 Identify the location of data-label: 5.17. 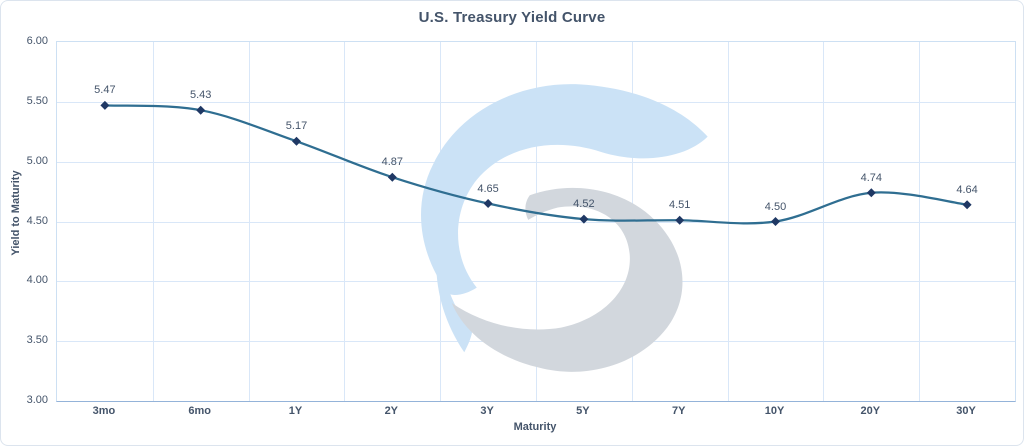
(296, 126).